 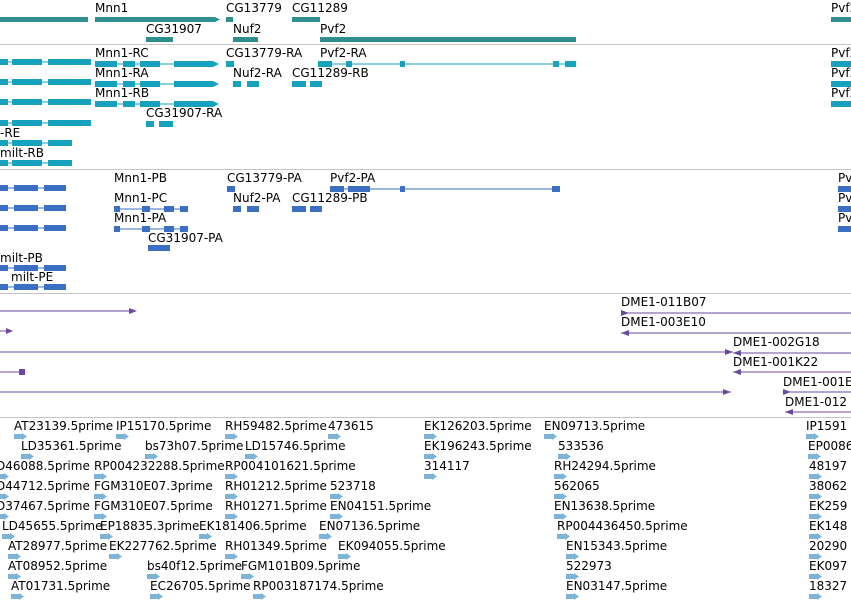 I want to click on est-feature: EK181406.5prime, so click(x=264, y=530).